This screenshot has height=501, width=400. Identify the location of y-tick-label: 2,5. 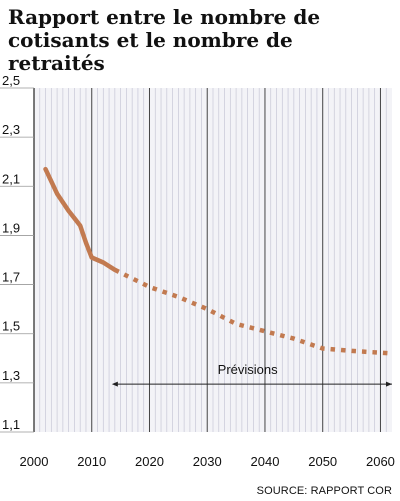
(11, 80).